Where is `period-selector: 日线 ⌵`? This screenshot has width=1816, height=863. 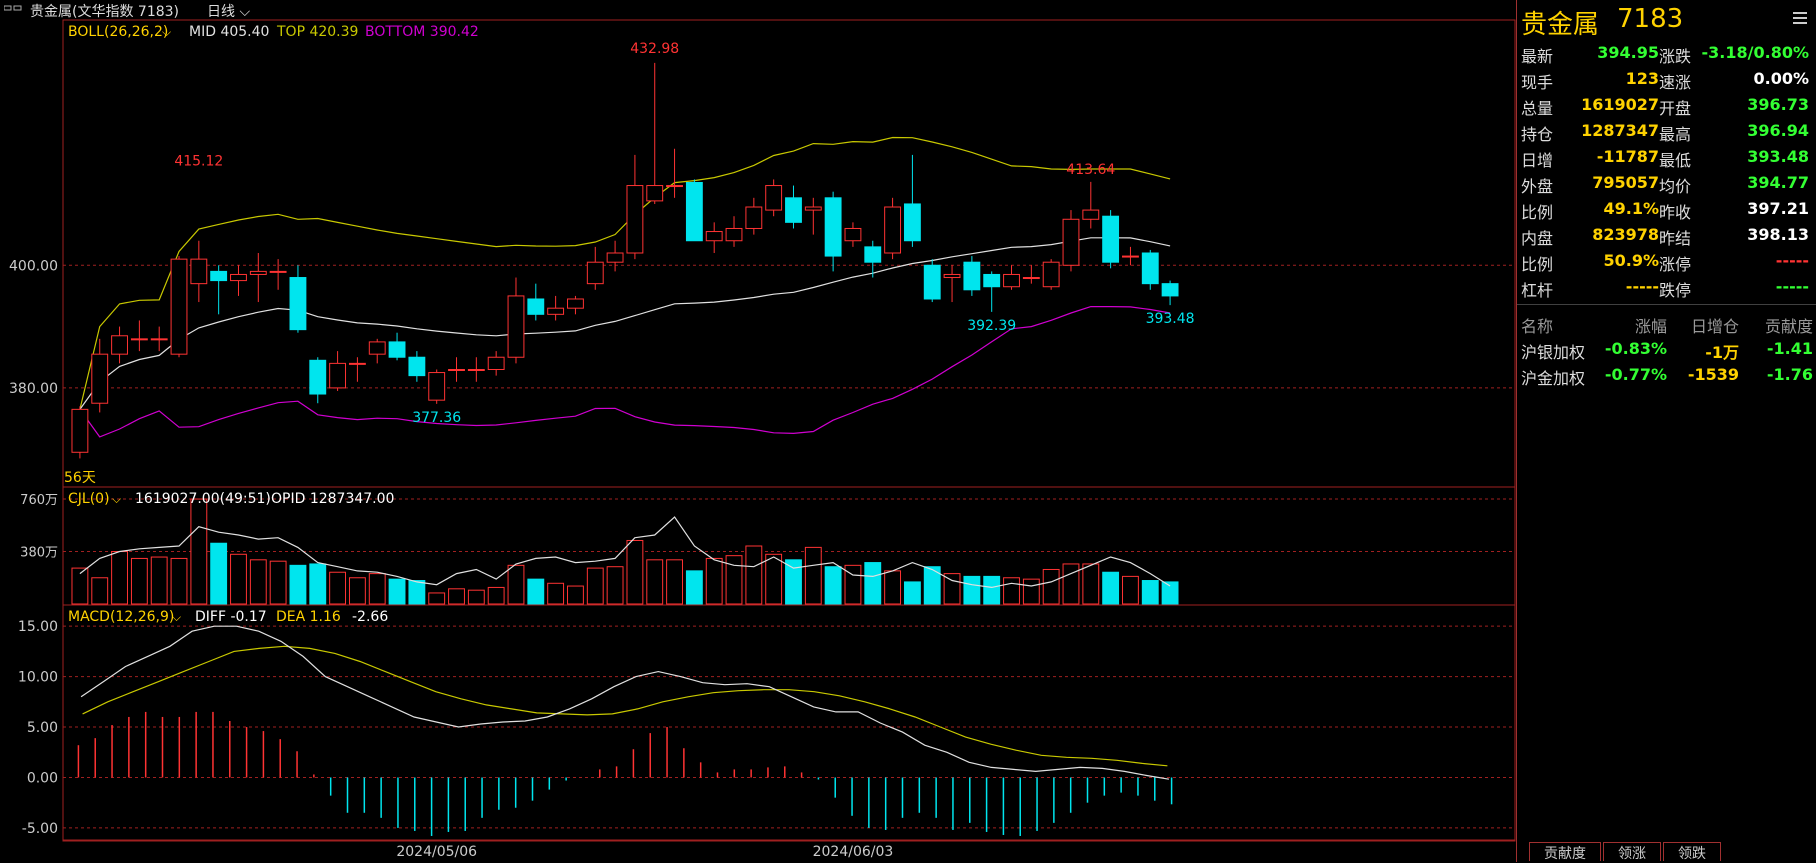
period-selector: 日线 ⌵ is located at coordinates (228, 11).